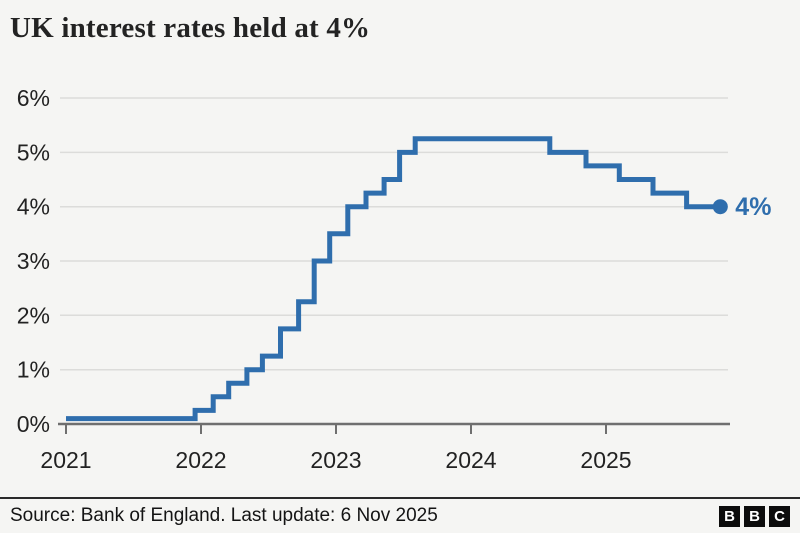 This screenshot has height=533, width=800. What do you see at coordinates (720, 207) in the screenshot?
I see `end-point-marker` at bounding box center [720, 207].